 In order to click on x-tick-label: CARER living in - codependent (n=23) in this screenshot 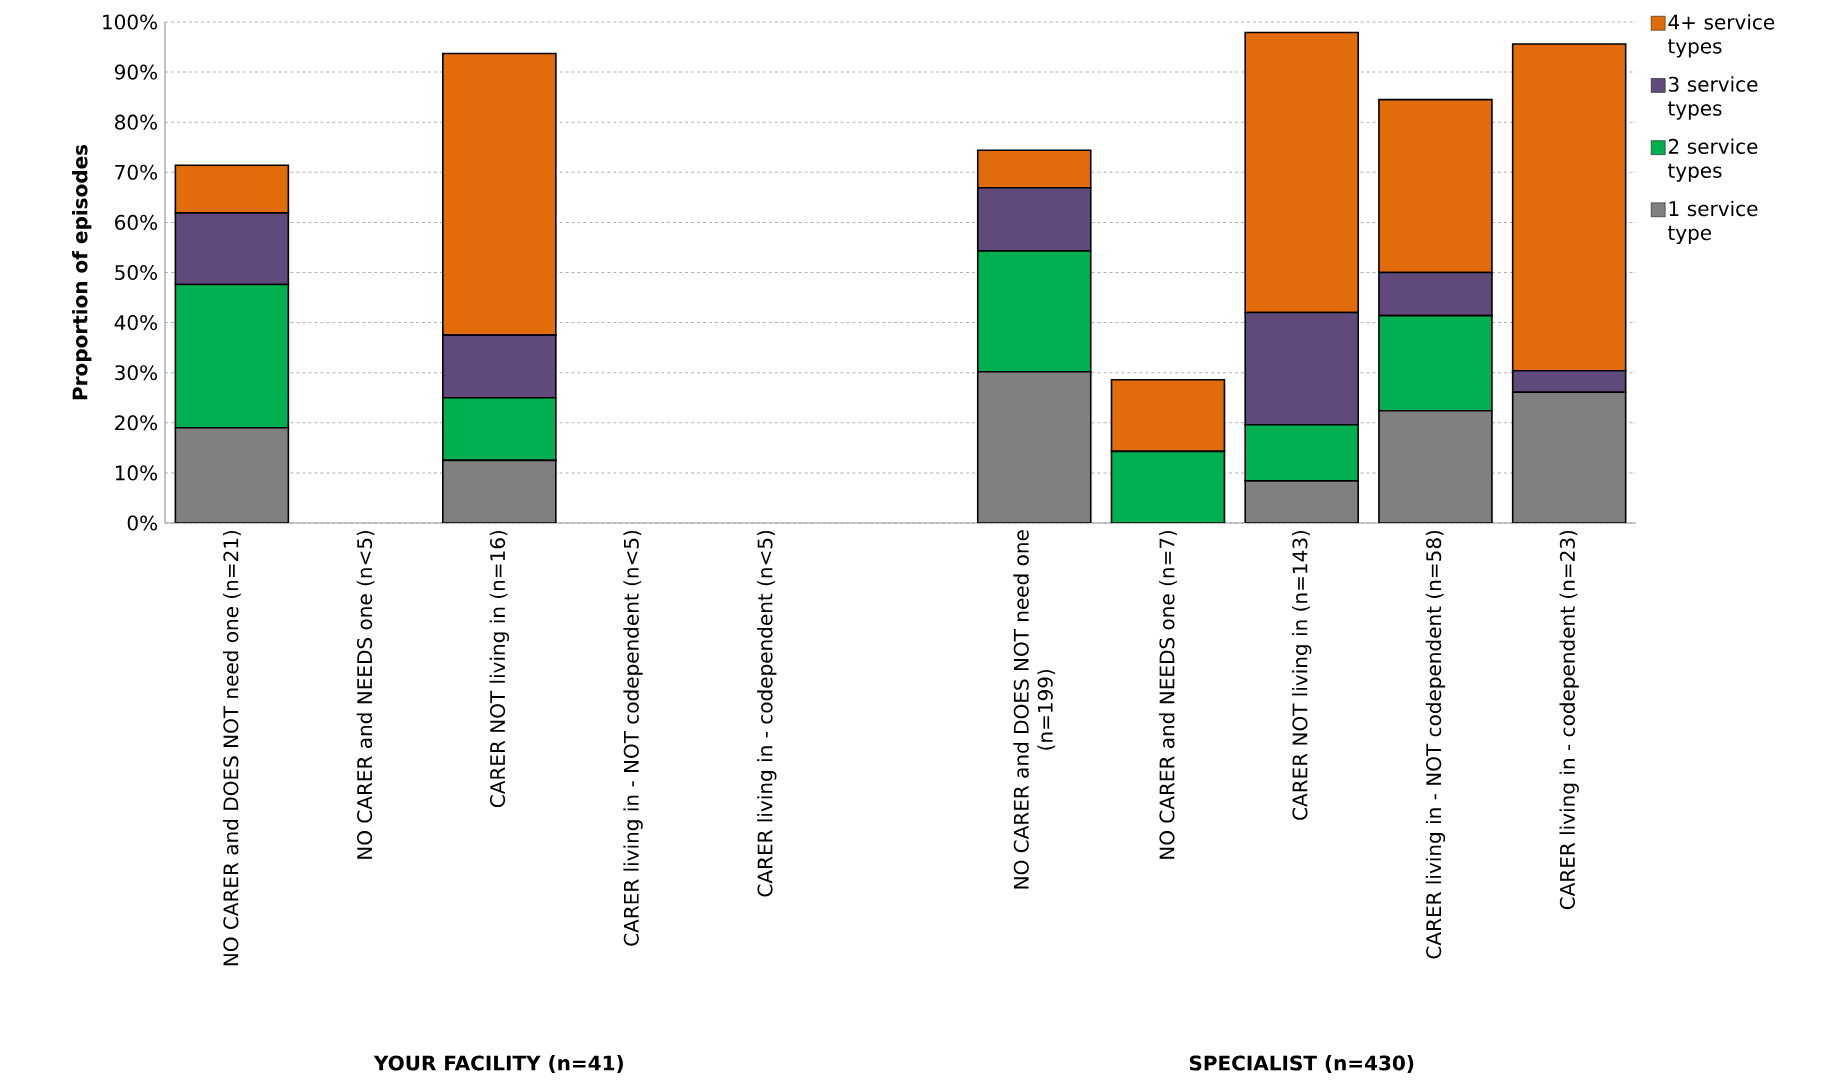, I will do `click(1569, 720)`.